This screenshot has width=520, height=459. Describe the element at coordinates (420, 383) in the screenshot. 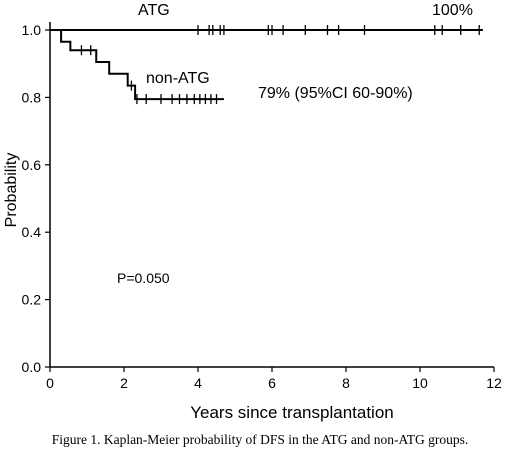

I see `x-tick-label: 10` at that location.